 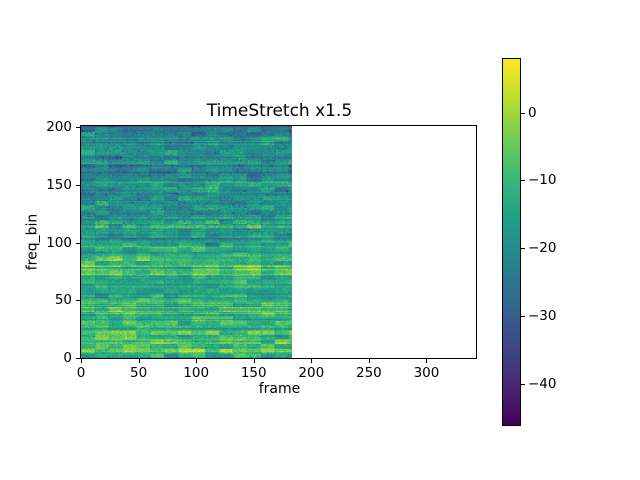 What do you see at coordinates (32, 242) in the screenshot?
I see `y-axis-label: freq_bin` at bounding box center [32, 242].